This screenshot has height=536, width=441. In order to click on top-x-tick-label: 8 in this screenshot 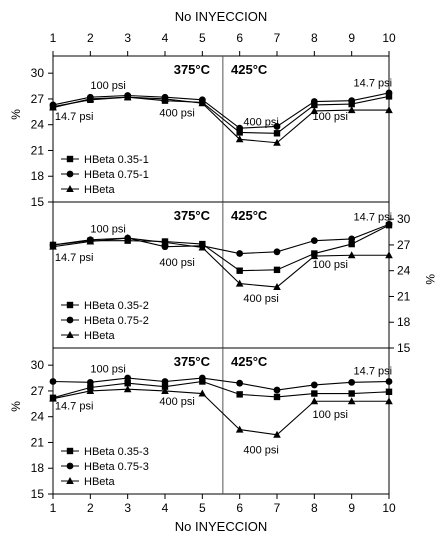, I will do `click(314, 38)`.